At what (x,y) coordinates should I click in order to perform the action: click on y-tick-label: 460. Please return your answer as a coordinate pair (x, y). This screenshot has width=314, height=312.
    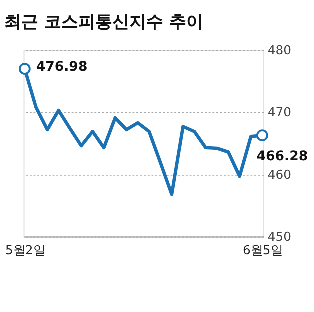
    Looking at the image, I should click on (280, 175).